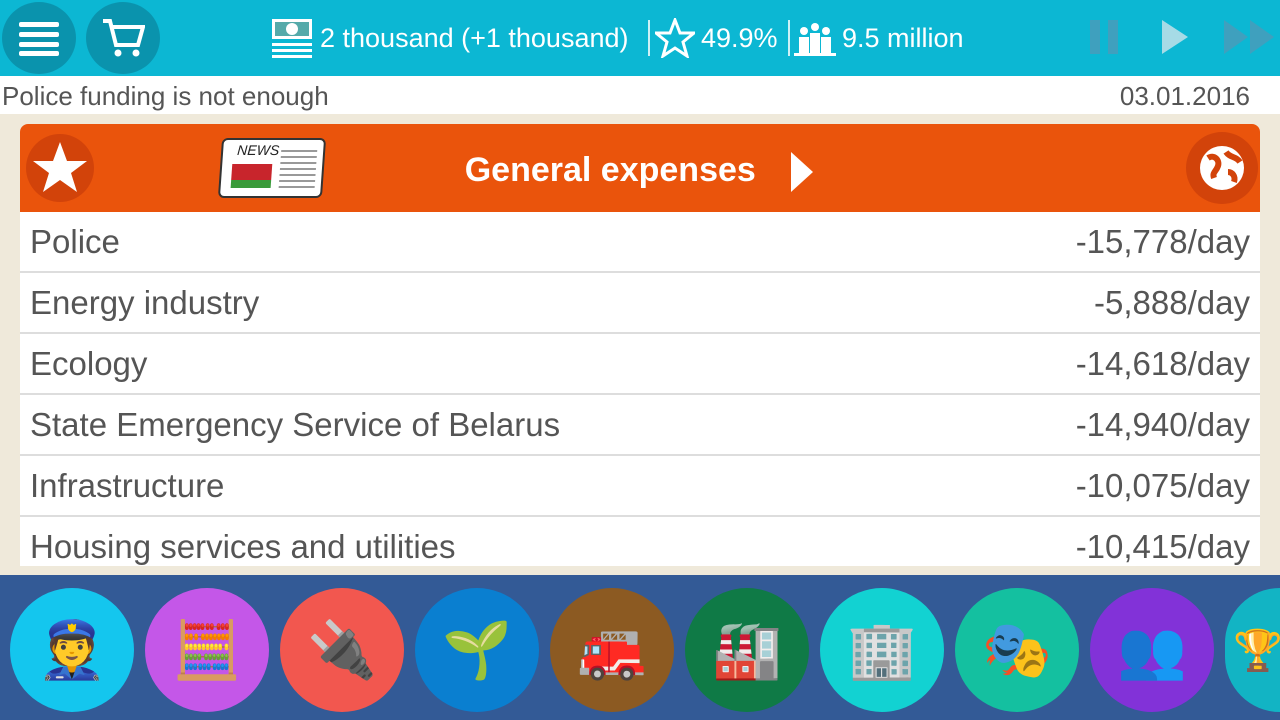 The width and height of the screenshot is (1280, 720). I want to click on category-button: 🔌, so click(342, 650).